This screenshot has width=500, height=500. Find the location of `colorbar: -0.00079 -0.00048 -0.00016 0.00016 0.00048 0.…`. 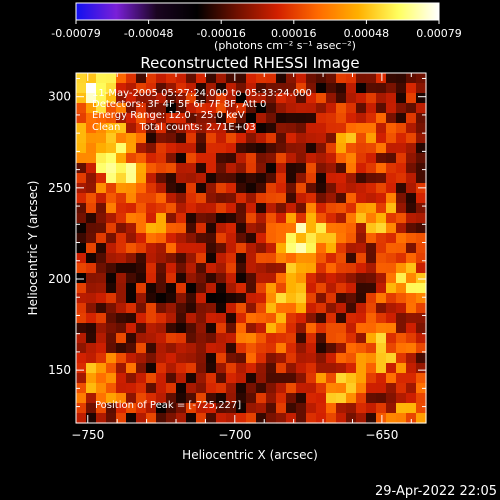

colorbar: -0.00079 -0.00048 -0.00016 0.00016 0.00048 0.… is located at coordinates (256, 27).